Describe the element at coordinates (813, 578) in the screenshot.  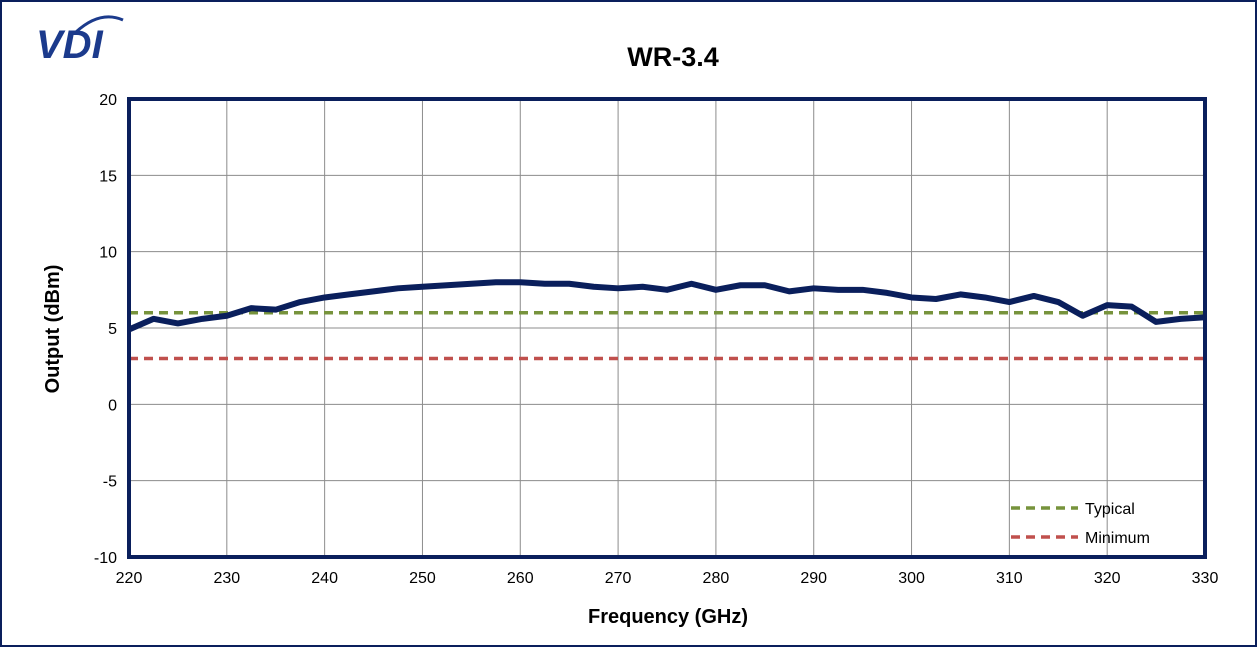
I see `x-tick-label: 290` at that location.